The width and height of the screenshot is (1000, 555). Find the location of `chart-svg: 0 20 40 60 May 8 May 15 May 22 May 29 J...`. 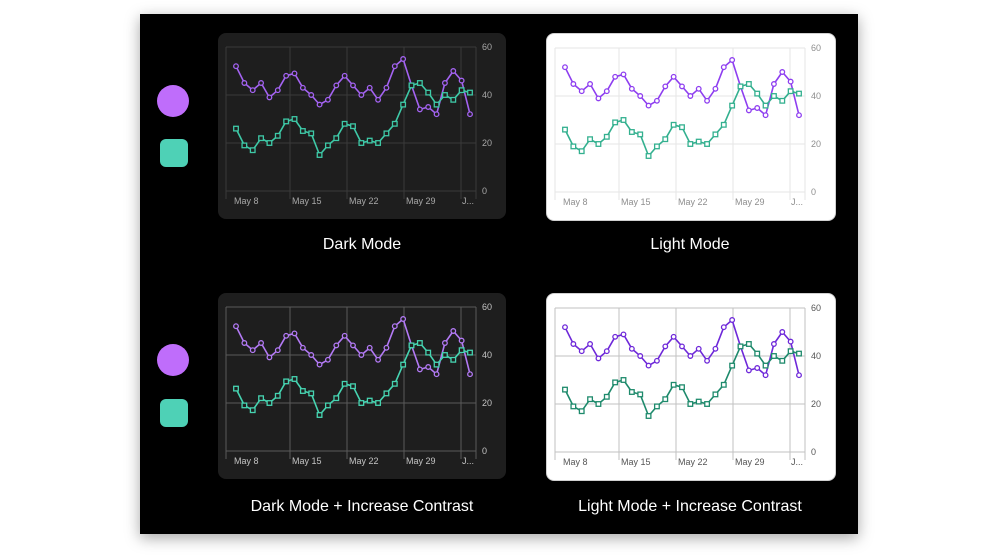

chart-svg: 0 20 40 60 May 8 May 15 May 22 May 29 J... is located at coordinates (687, 125).